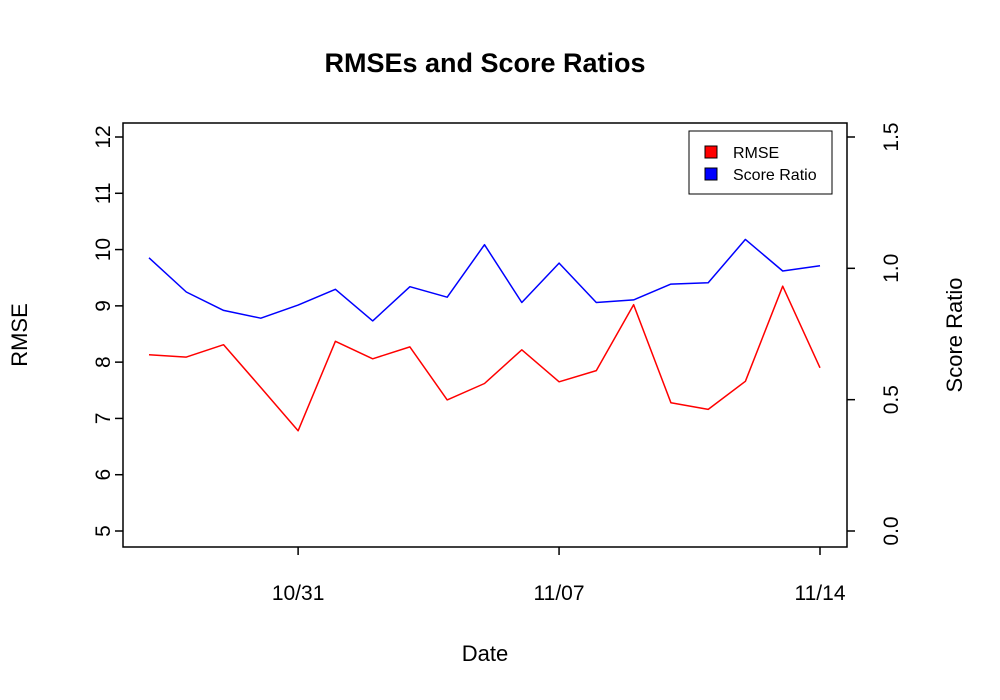 Image resolution: width=1000 pixels, height=700 pixels. I want to click on x-axis: 10/31 11/07 11/14, so click(559, 576).